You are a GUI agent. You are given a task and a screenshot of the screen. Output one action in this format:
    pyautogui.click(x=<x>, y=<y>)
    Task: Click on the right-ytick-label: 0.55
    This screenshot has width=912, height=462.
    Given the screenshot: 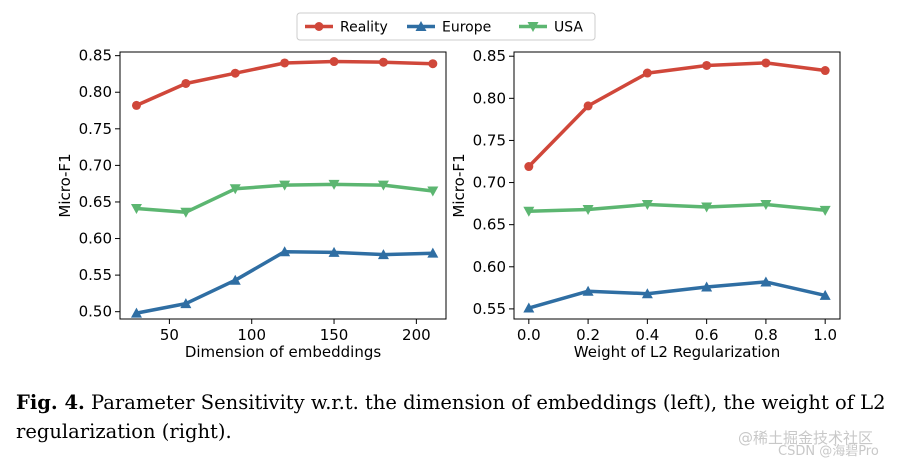 What is the action you would take?
    pyautogui.click(x=489, y=309)
    